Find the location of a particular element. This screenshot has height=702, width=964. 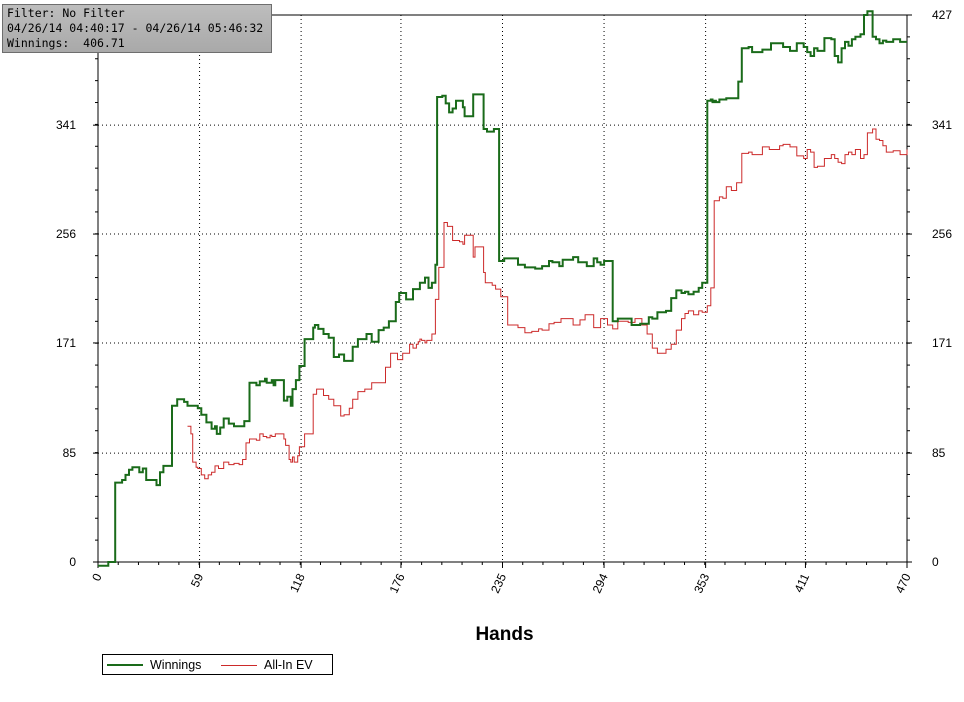

winnings-total-text: Winnings: 406.71 is located at coordinates (66, 43).